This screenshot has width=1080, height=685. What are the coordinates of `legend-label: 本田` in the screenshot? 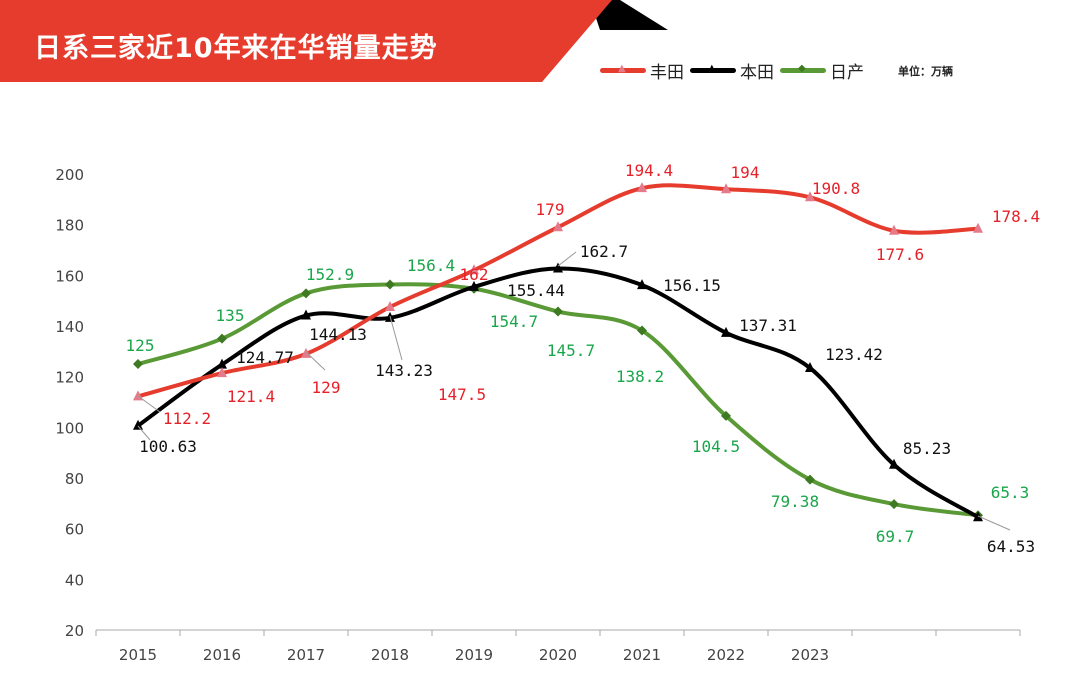 It's located at (757, 73).